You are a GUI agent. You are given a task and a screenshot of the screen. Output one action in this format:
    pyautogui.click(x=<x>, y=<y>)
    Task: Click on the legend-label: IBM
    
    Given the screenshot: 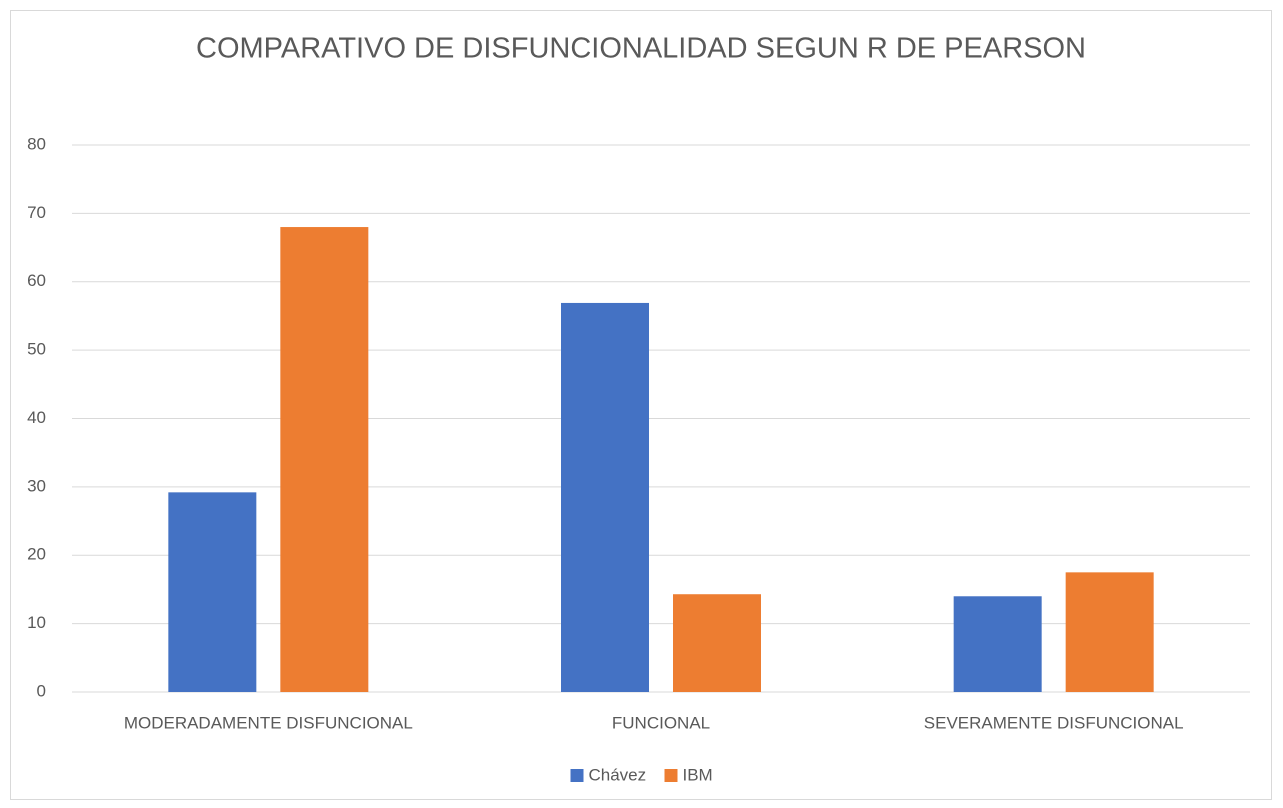 What is the action you would take?
    pyautogui.click(x=698, y=774)
    